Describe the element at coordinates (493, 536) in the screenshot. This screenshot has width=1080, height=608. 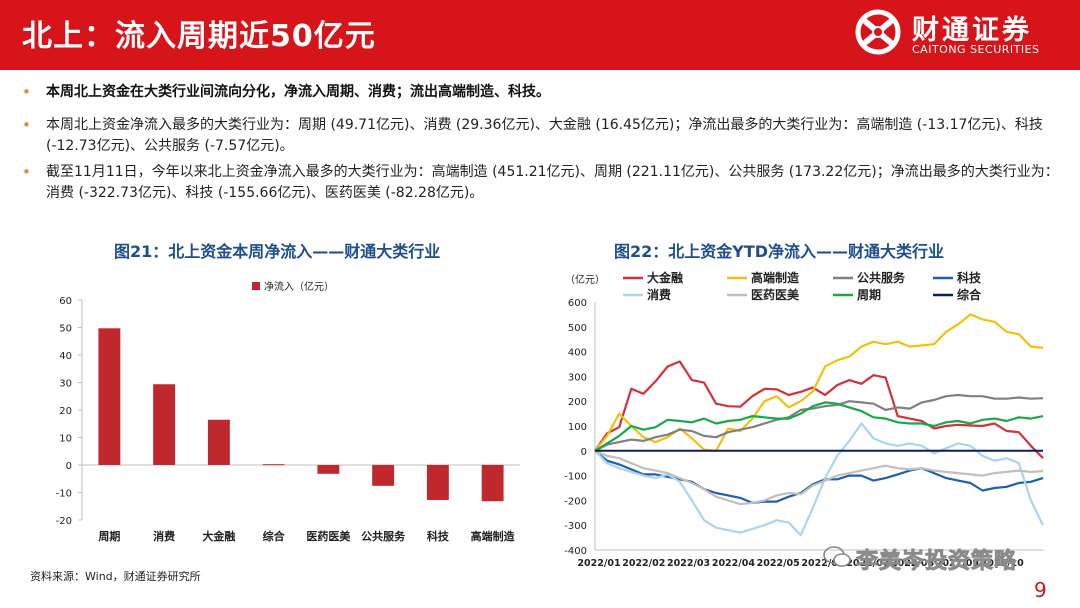
I see `x-tick-label: 高端制造` at that location.